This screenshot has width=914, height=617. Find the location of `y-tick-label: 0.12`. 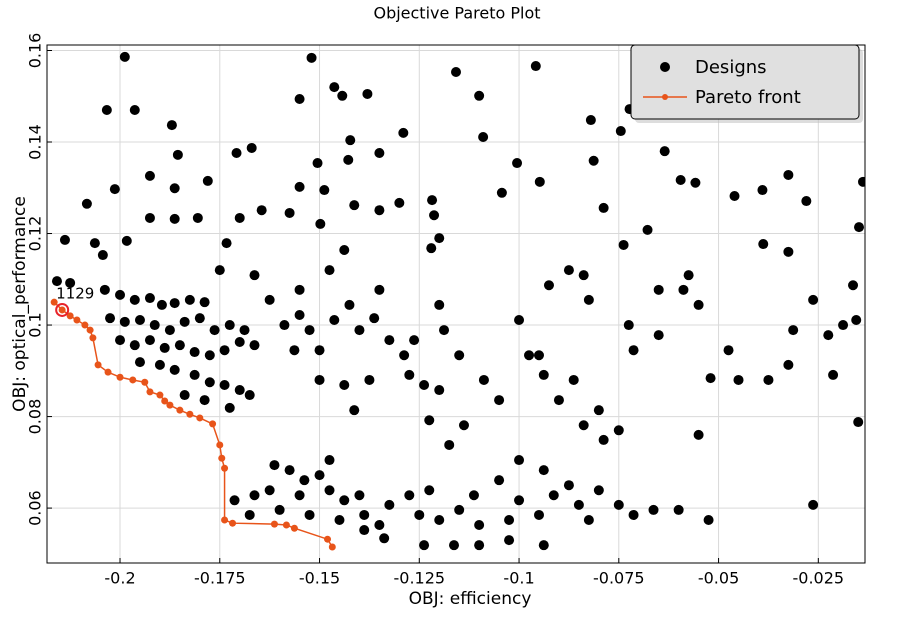

y-tick-label: 0.12 is located at coordinates (35, 234).